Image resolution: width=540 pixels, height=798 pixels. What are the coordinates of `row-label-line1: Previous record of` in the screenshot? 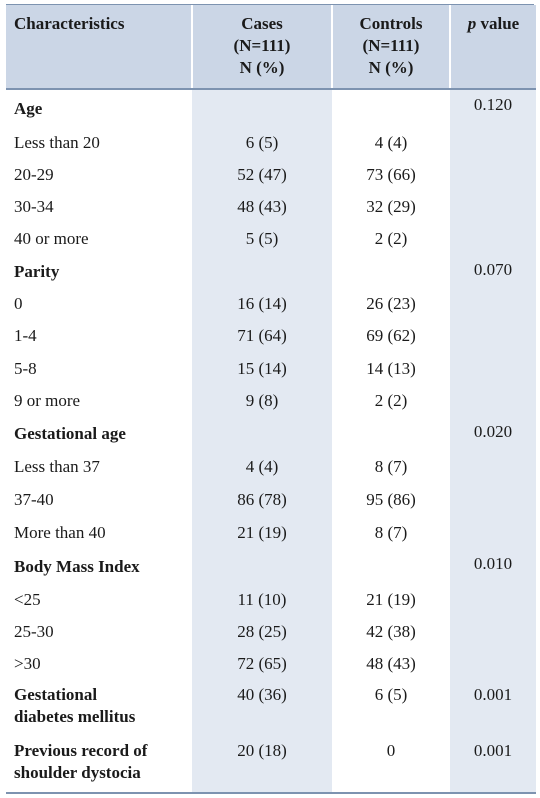 It's located at (81, 750).